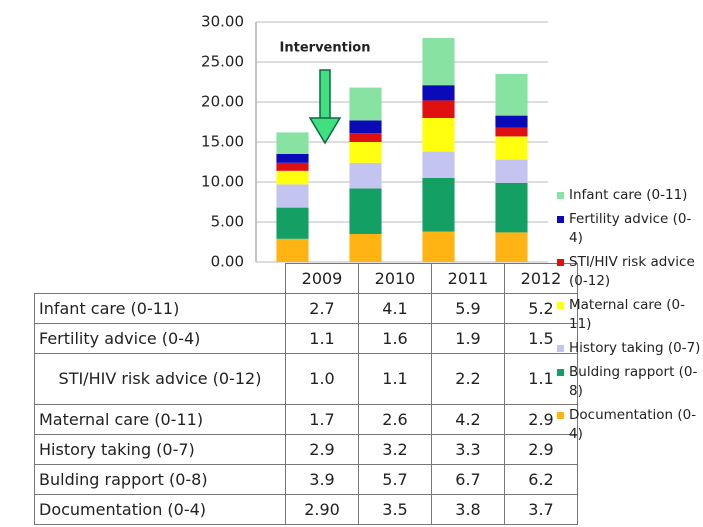 This screenshot has width=703, height=527. I want to click on legend-label: Infant care (0-11), so click(628, 195).